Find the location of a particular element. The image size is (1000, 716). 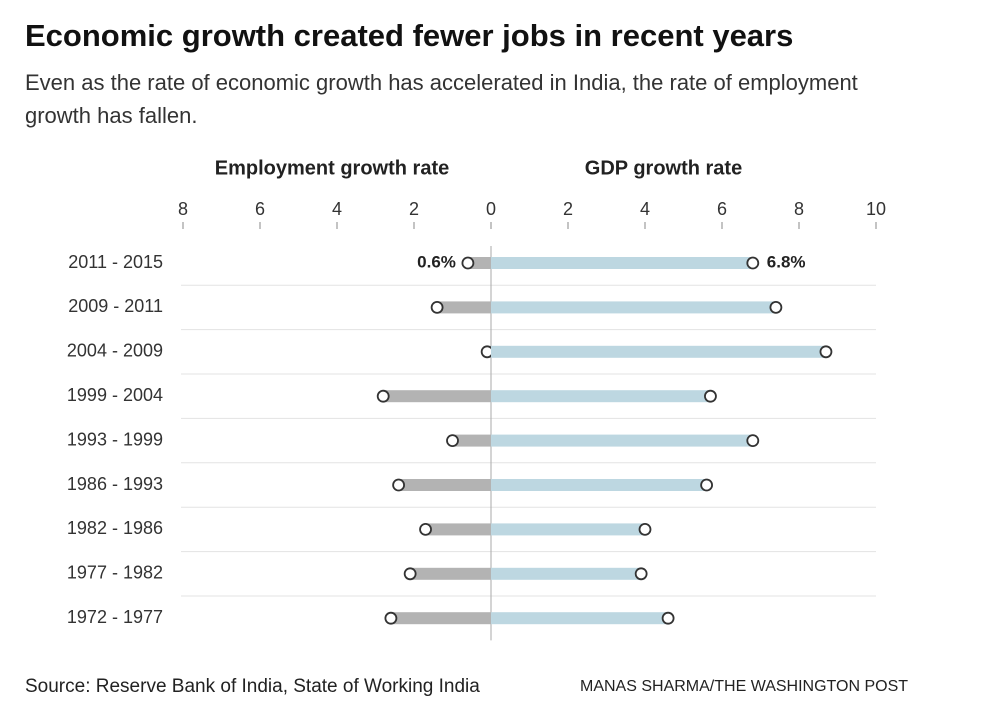

value-label: 6.8% is located at coordinates (786, 261).